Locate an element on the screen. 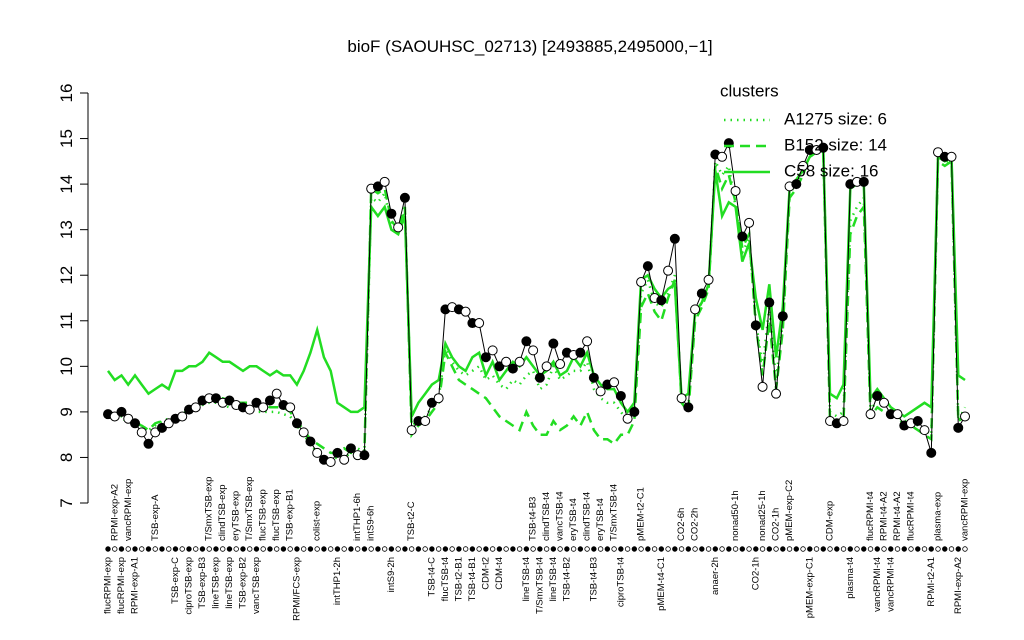 The image size is (1024, 640). x-tick-label: eryTSB-t4 is located at coordinates (600, 519).